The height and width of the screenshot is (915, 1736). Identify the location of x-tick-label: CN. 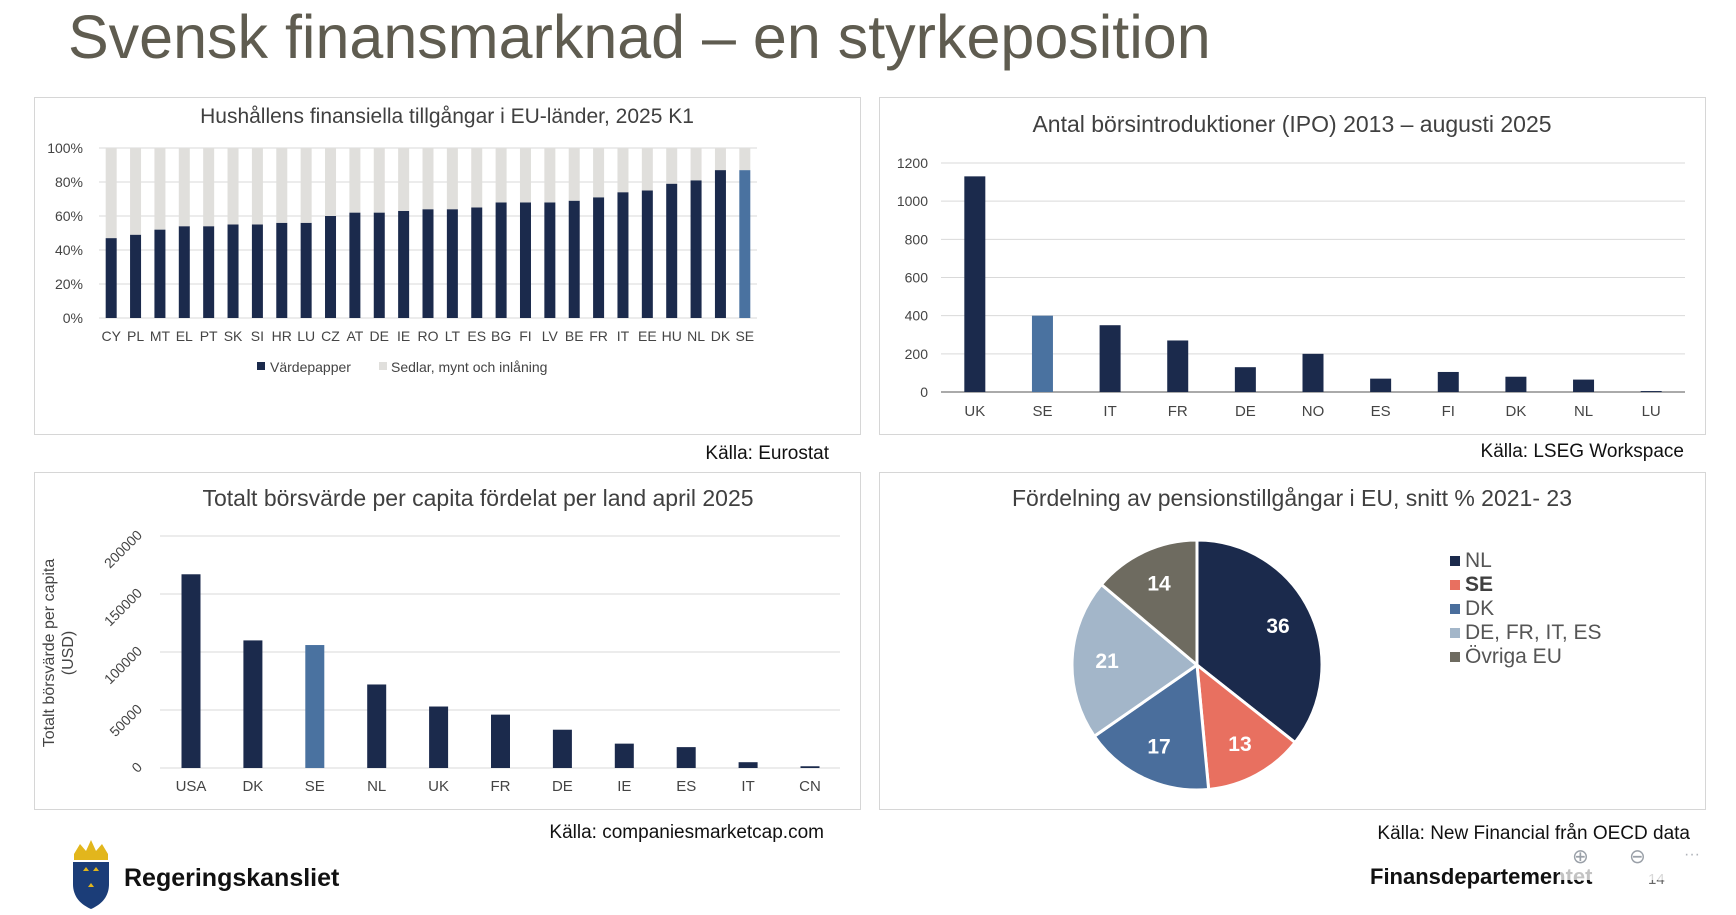
(810, 786).